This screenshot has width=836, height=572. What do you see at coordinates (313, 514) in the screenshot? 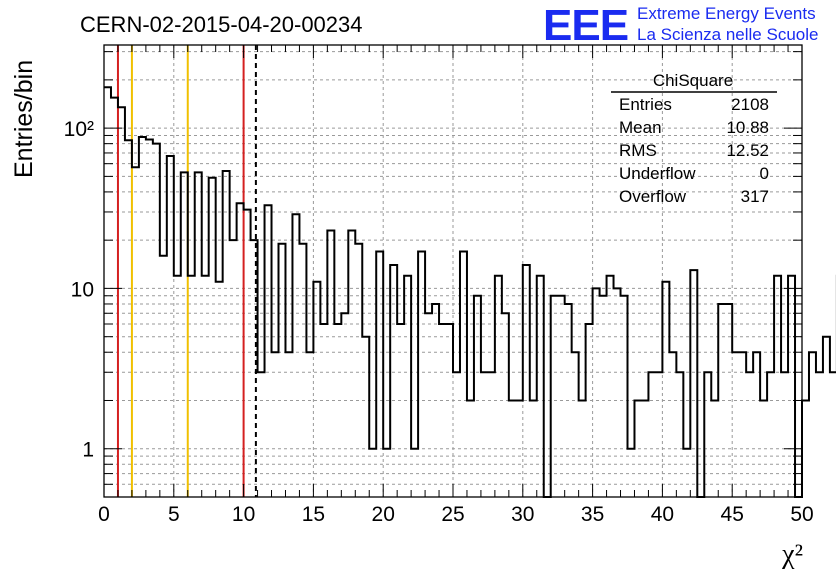
I see `x-tick-label: 15` at bounding box center [313, 514].